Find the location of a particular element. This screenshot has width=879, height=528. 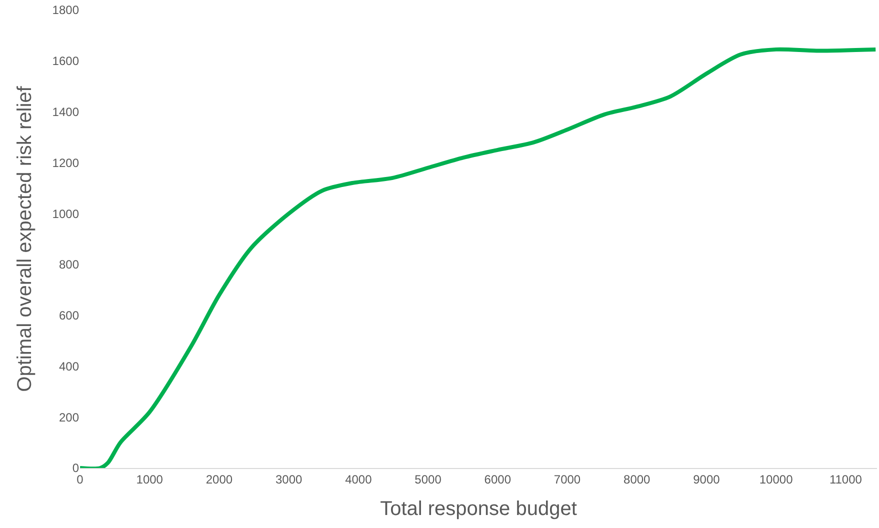

x-tick-label: 10000 is located at coordinates (776, 479).